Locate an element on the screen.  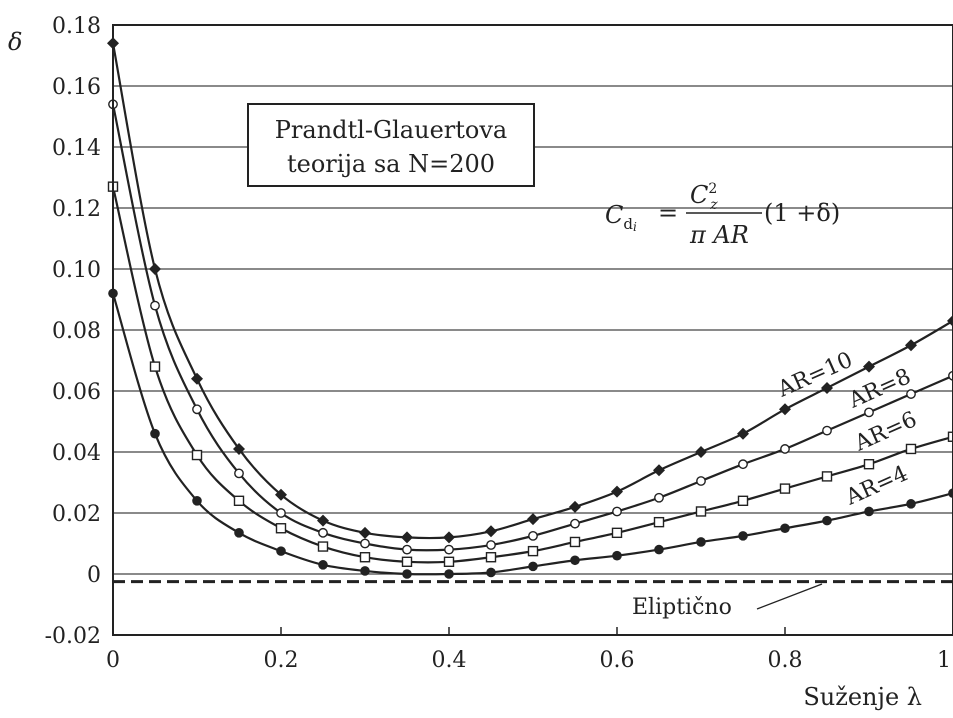
y-tick-label: 0.08 is located at coordinates (76, 331).